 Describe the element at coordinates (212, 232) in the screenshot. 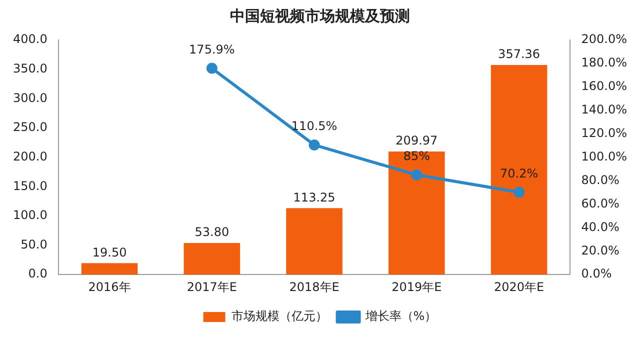

I see `data-label: 53.80` at that location.